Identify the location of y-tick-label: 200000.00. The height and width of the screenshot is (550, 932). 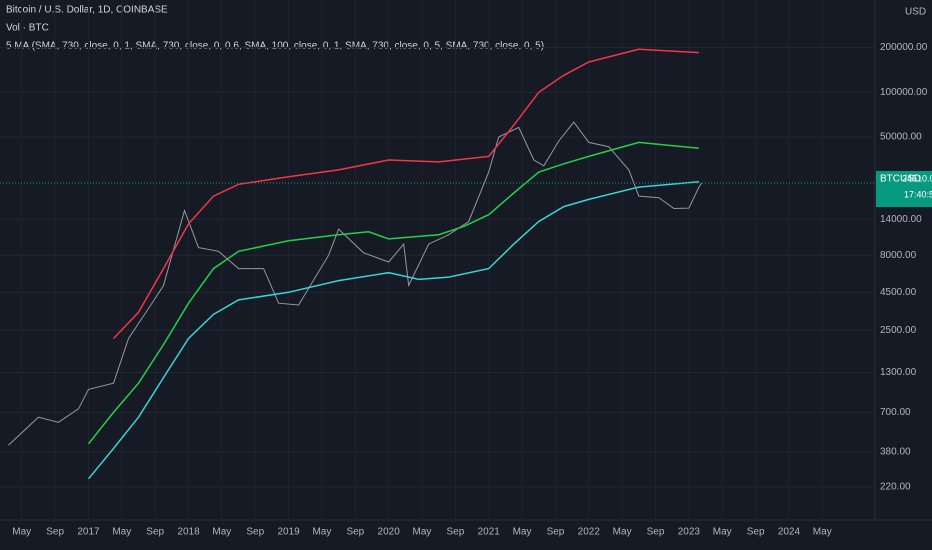
(904, 47).